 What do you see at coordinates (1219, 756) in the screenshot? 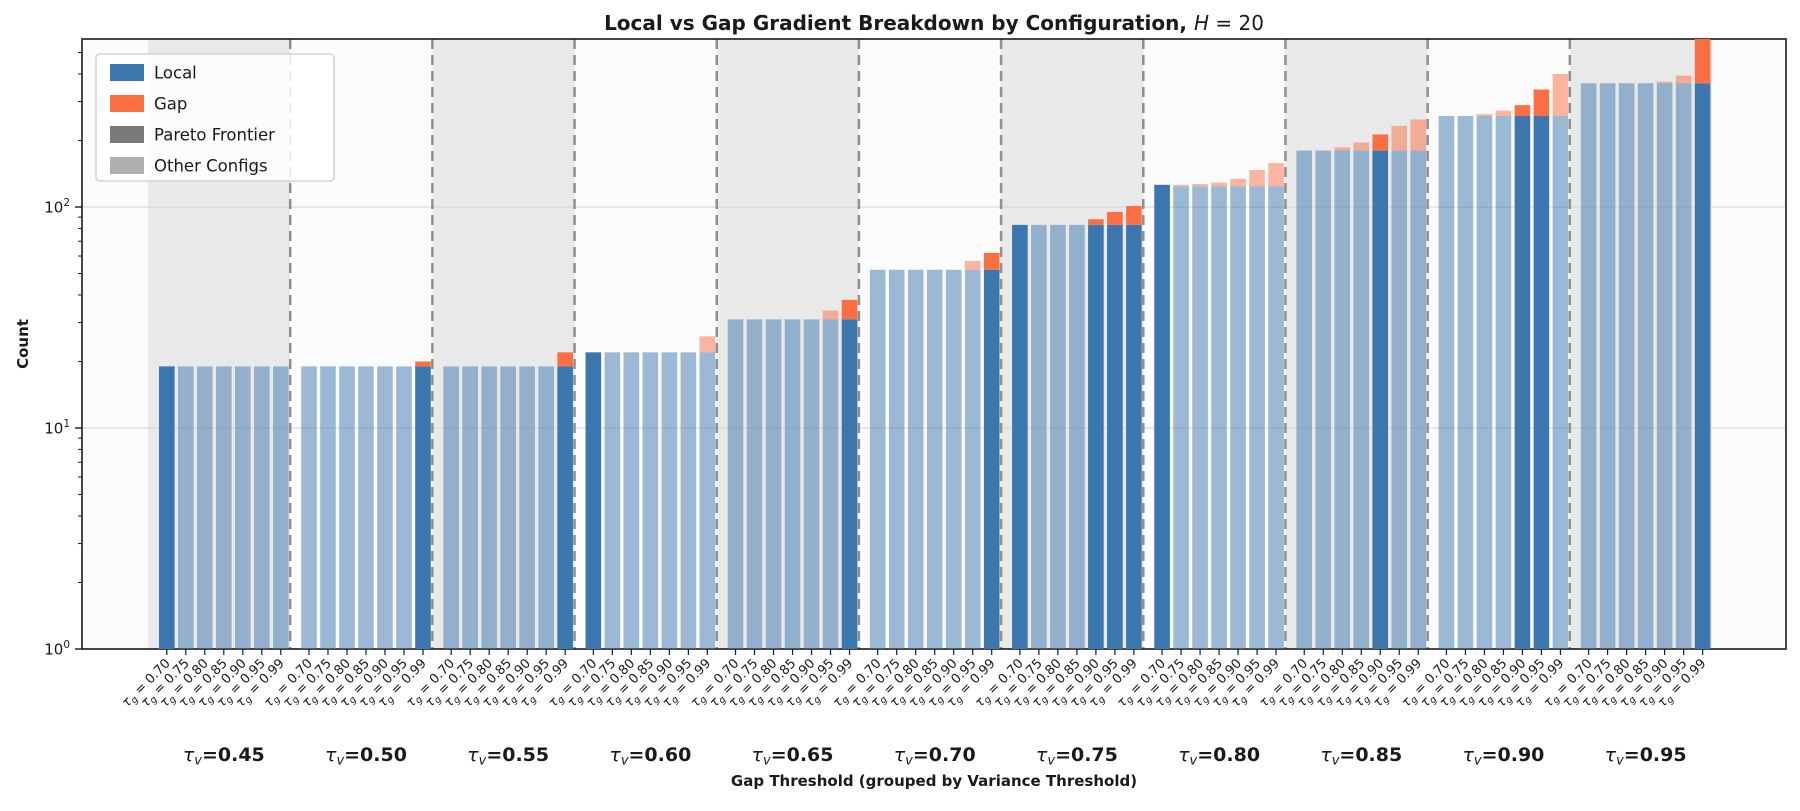
I see `group-label: τv=0.80` at bounding box center [1219, 756].